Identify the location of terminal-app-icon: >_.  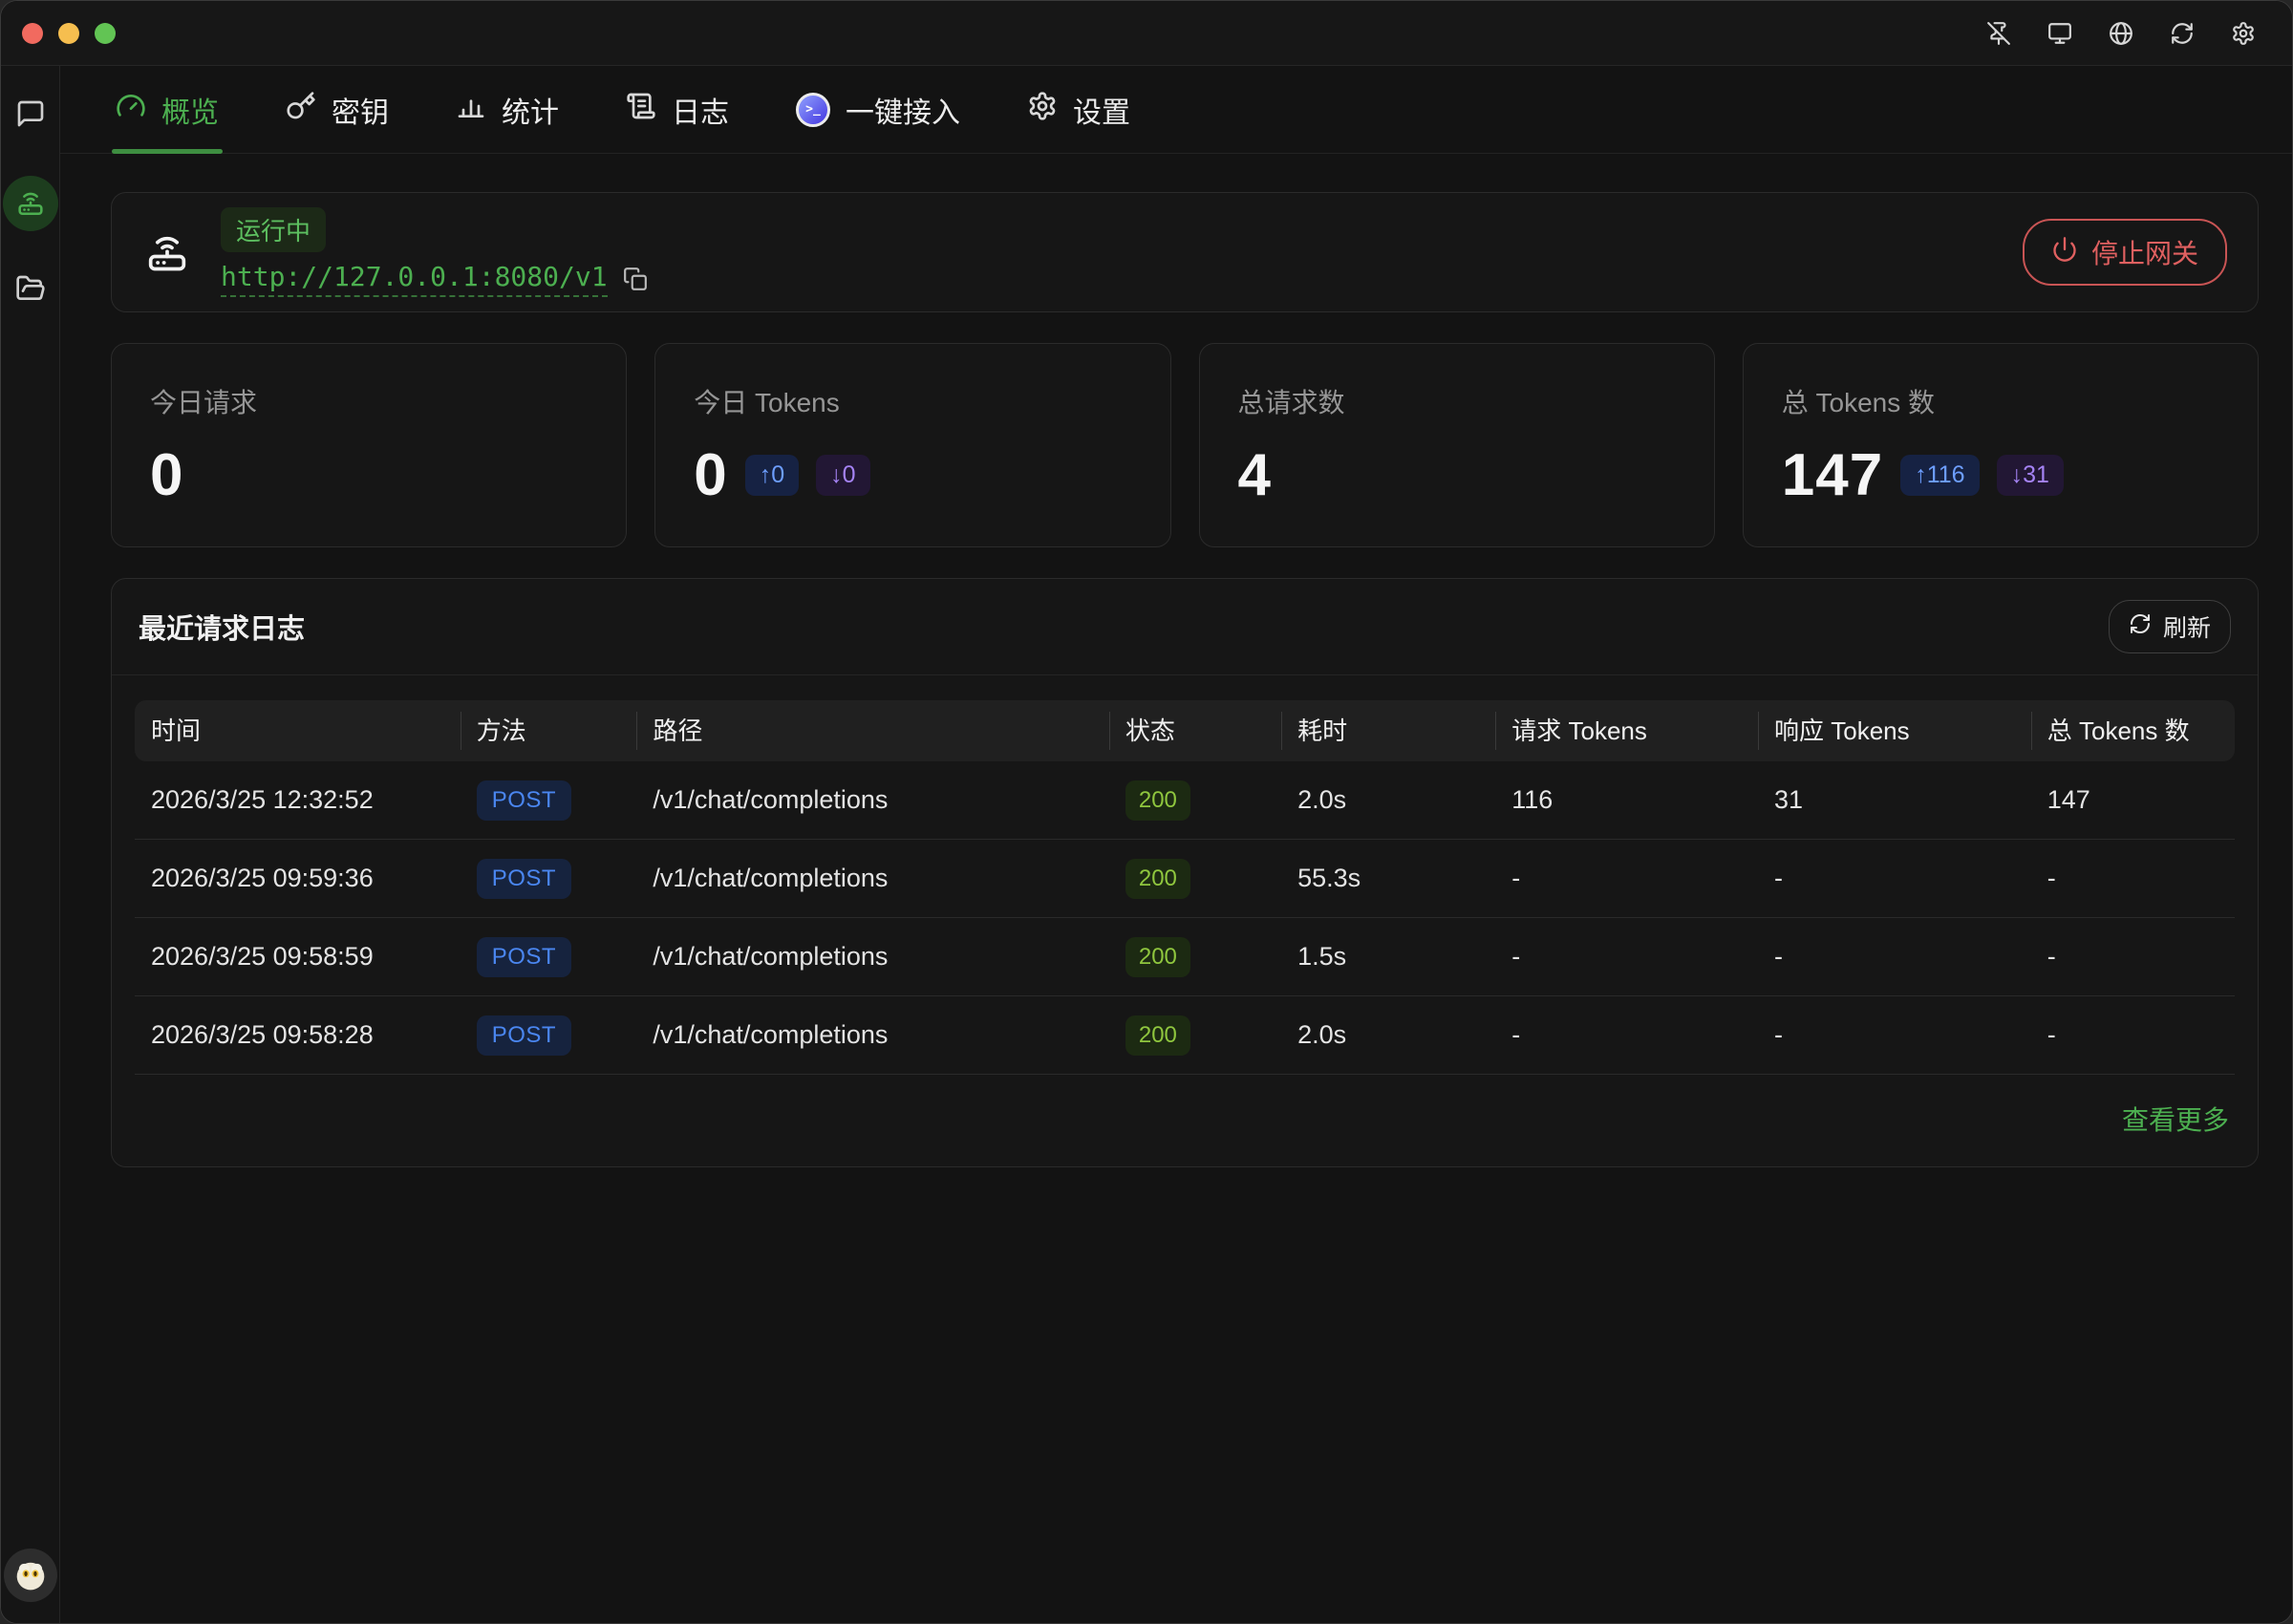
(813, 110).